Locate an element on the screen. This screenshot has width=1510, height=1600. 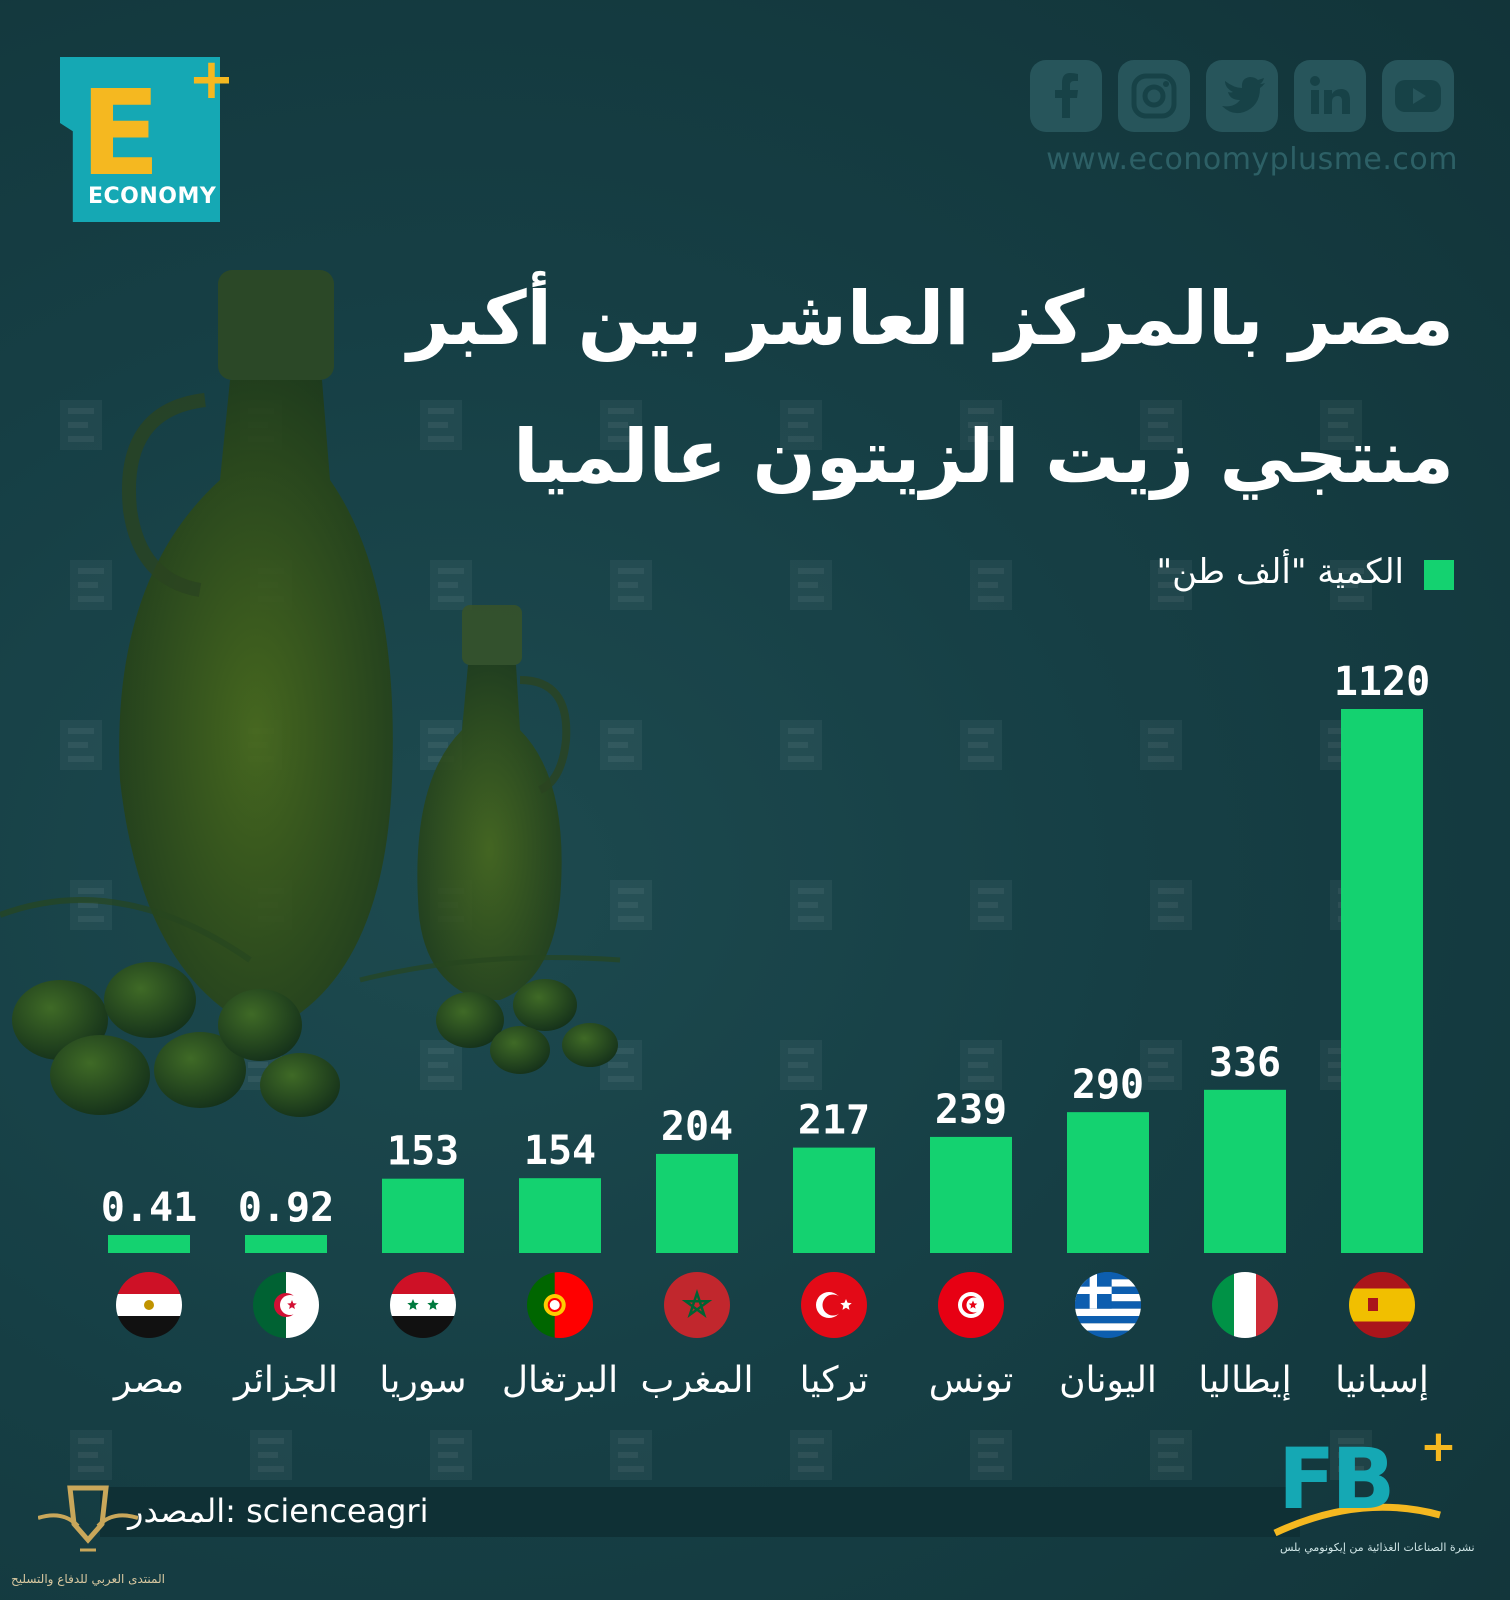
fb-tagline: نشرة الصناعات الغذائية من إيكونومي بلس is located at coordinates (1377, 1547).